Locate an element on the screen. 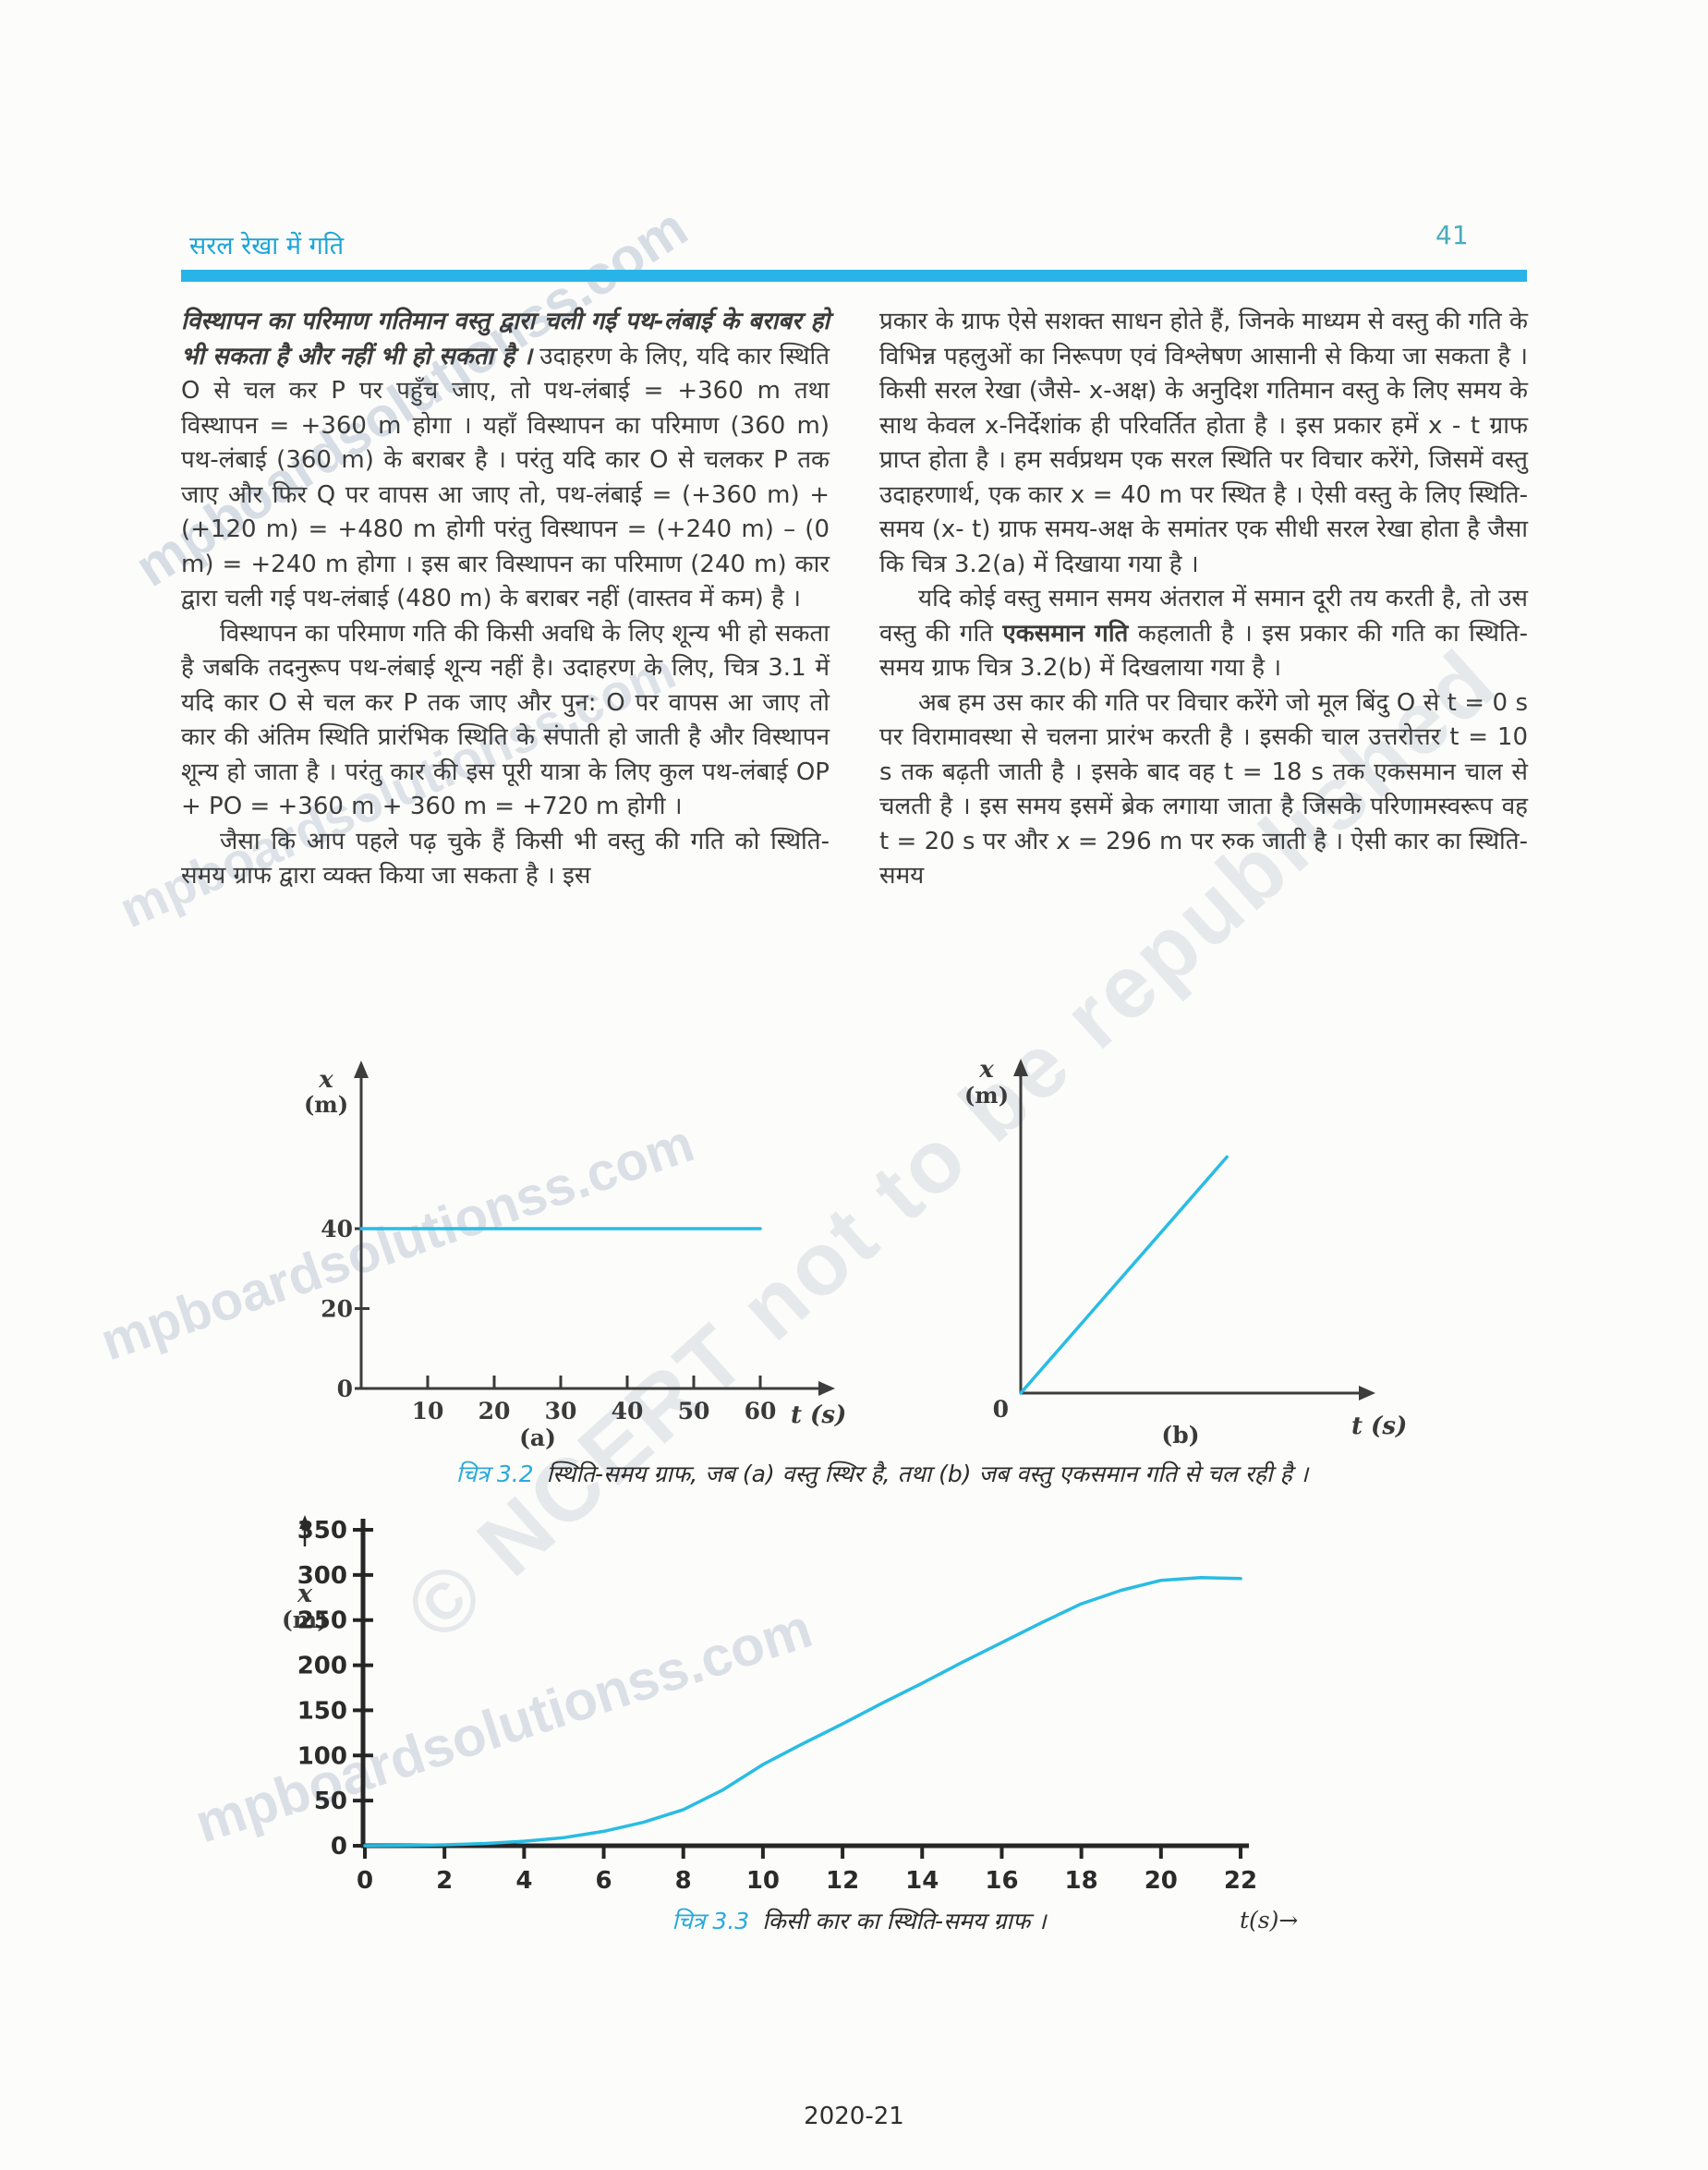 This screenshot has width=1708, height=2170. header-rule is located at coordinates (854, 276).